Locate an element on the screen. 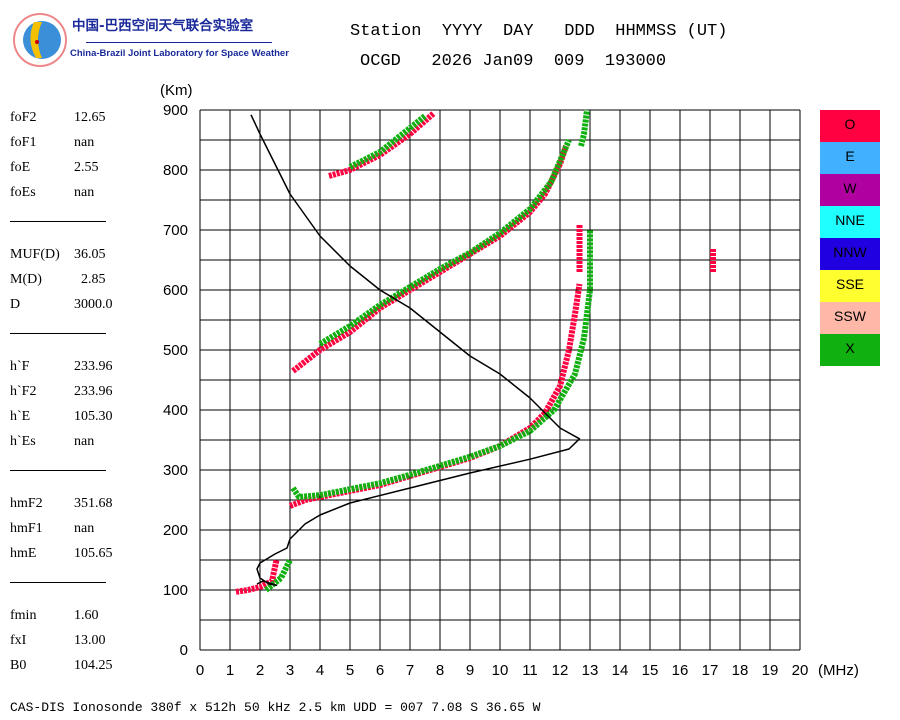  x-tick-label: 18 is located at coordinates (740, 670).